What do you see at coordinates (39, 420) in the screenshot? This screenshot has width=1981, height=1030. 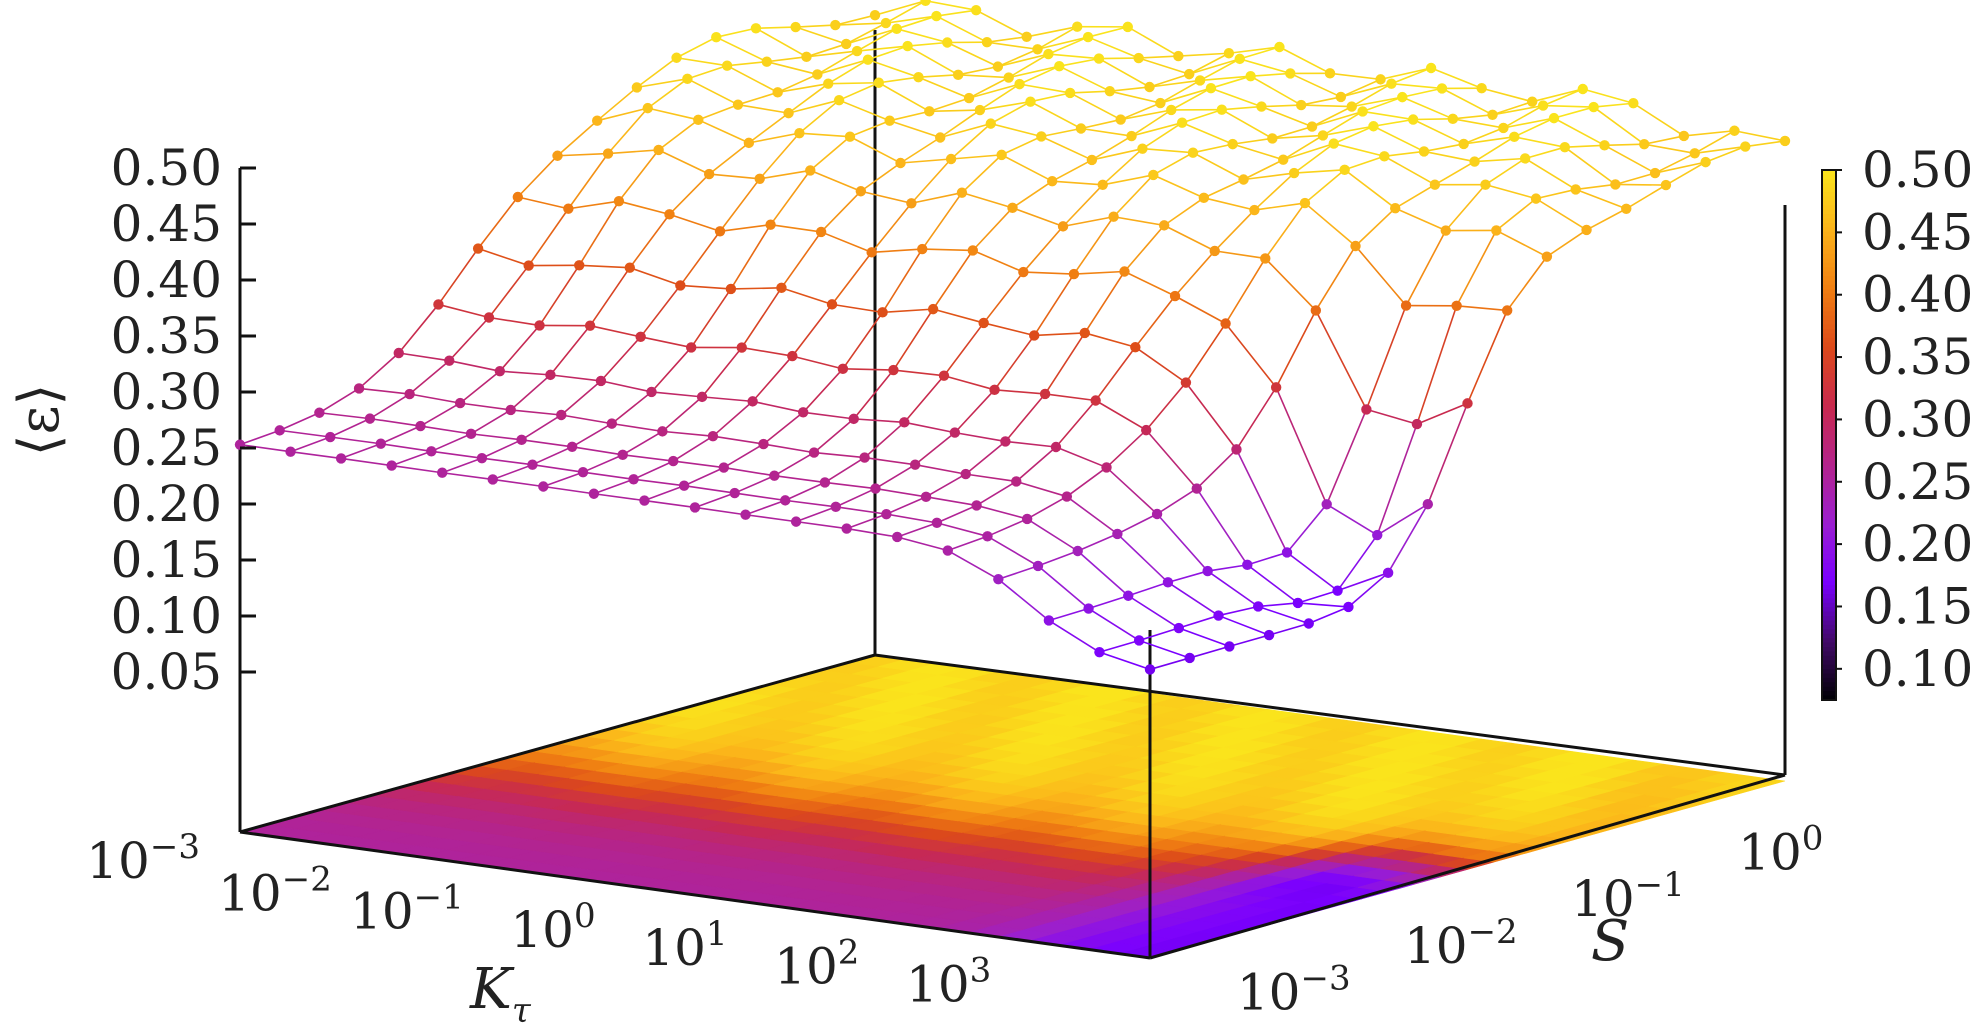 I see `z-axis-title: ⟨ε⟩` at bounding box center [39, 420].